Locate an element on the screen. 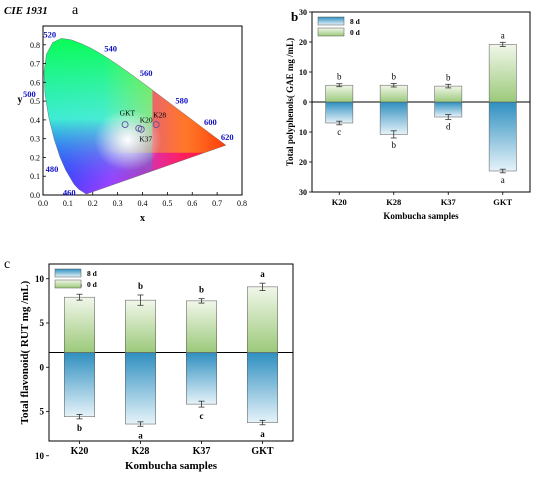  y-tick-label: 0.0 is located at coordinates (35, 195).